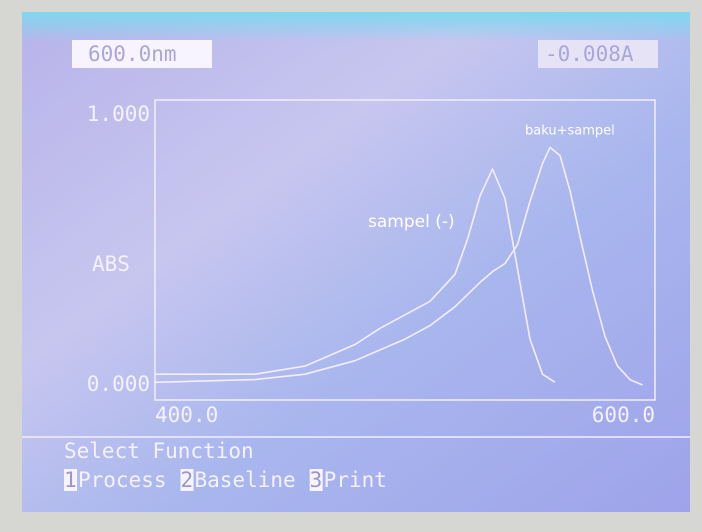  I want to click on footer-prompt: Select Function, so click(159, 451).